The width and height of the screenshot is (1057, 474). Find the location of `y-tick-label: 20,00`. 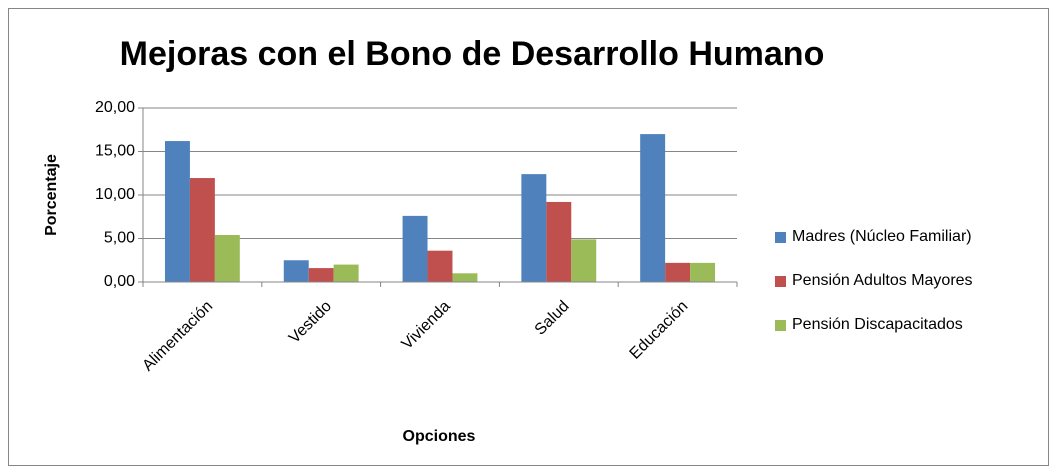

y-tick-label: 20,00 is located at coordinates (115, 107).